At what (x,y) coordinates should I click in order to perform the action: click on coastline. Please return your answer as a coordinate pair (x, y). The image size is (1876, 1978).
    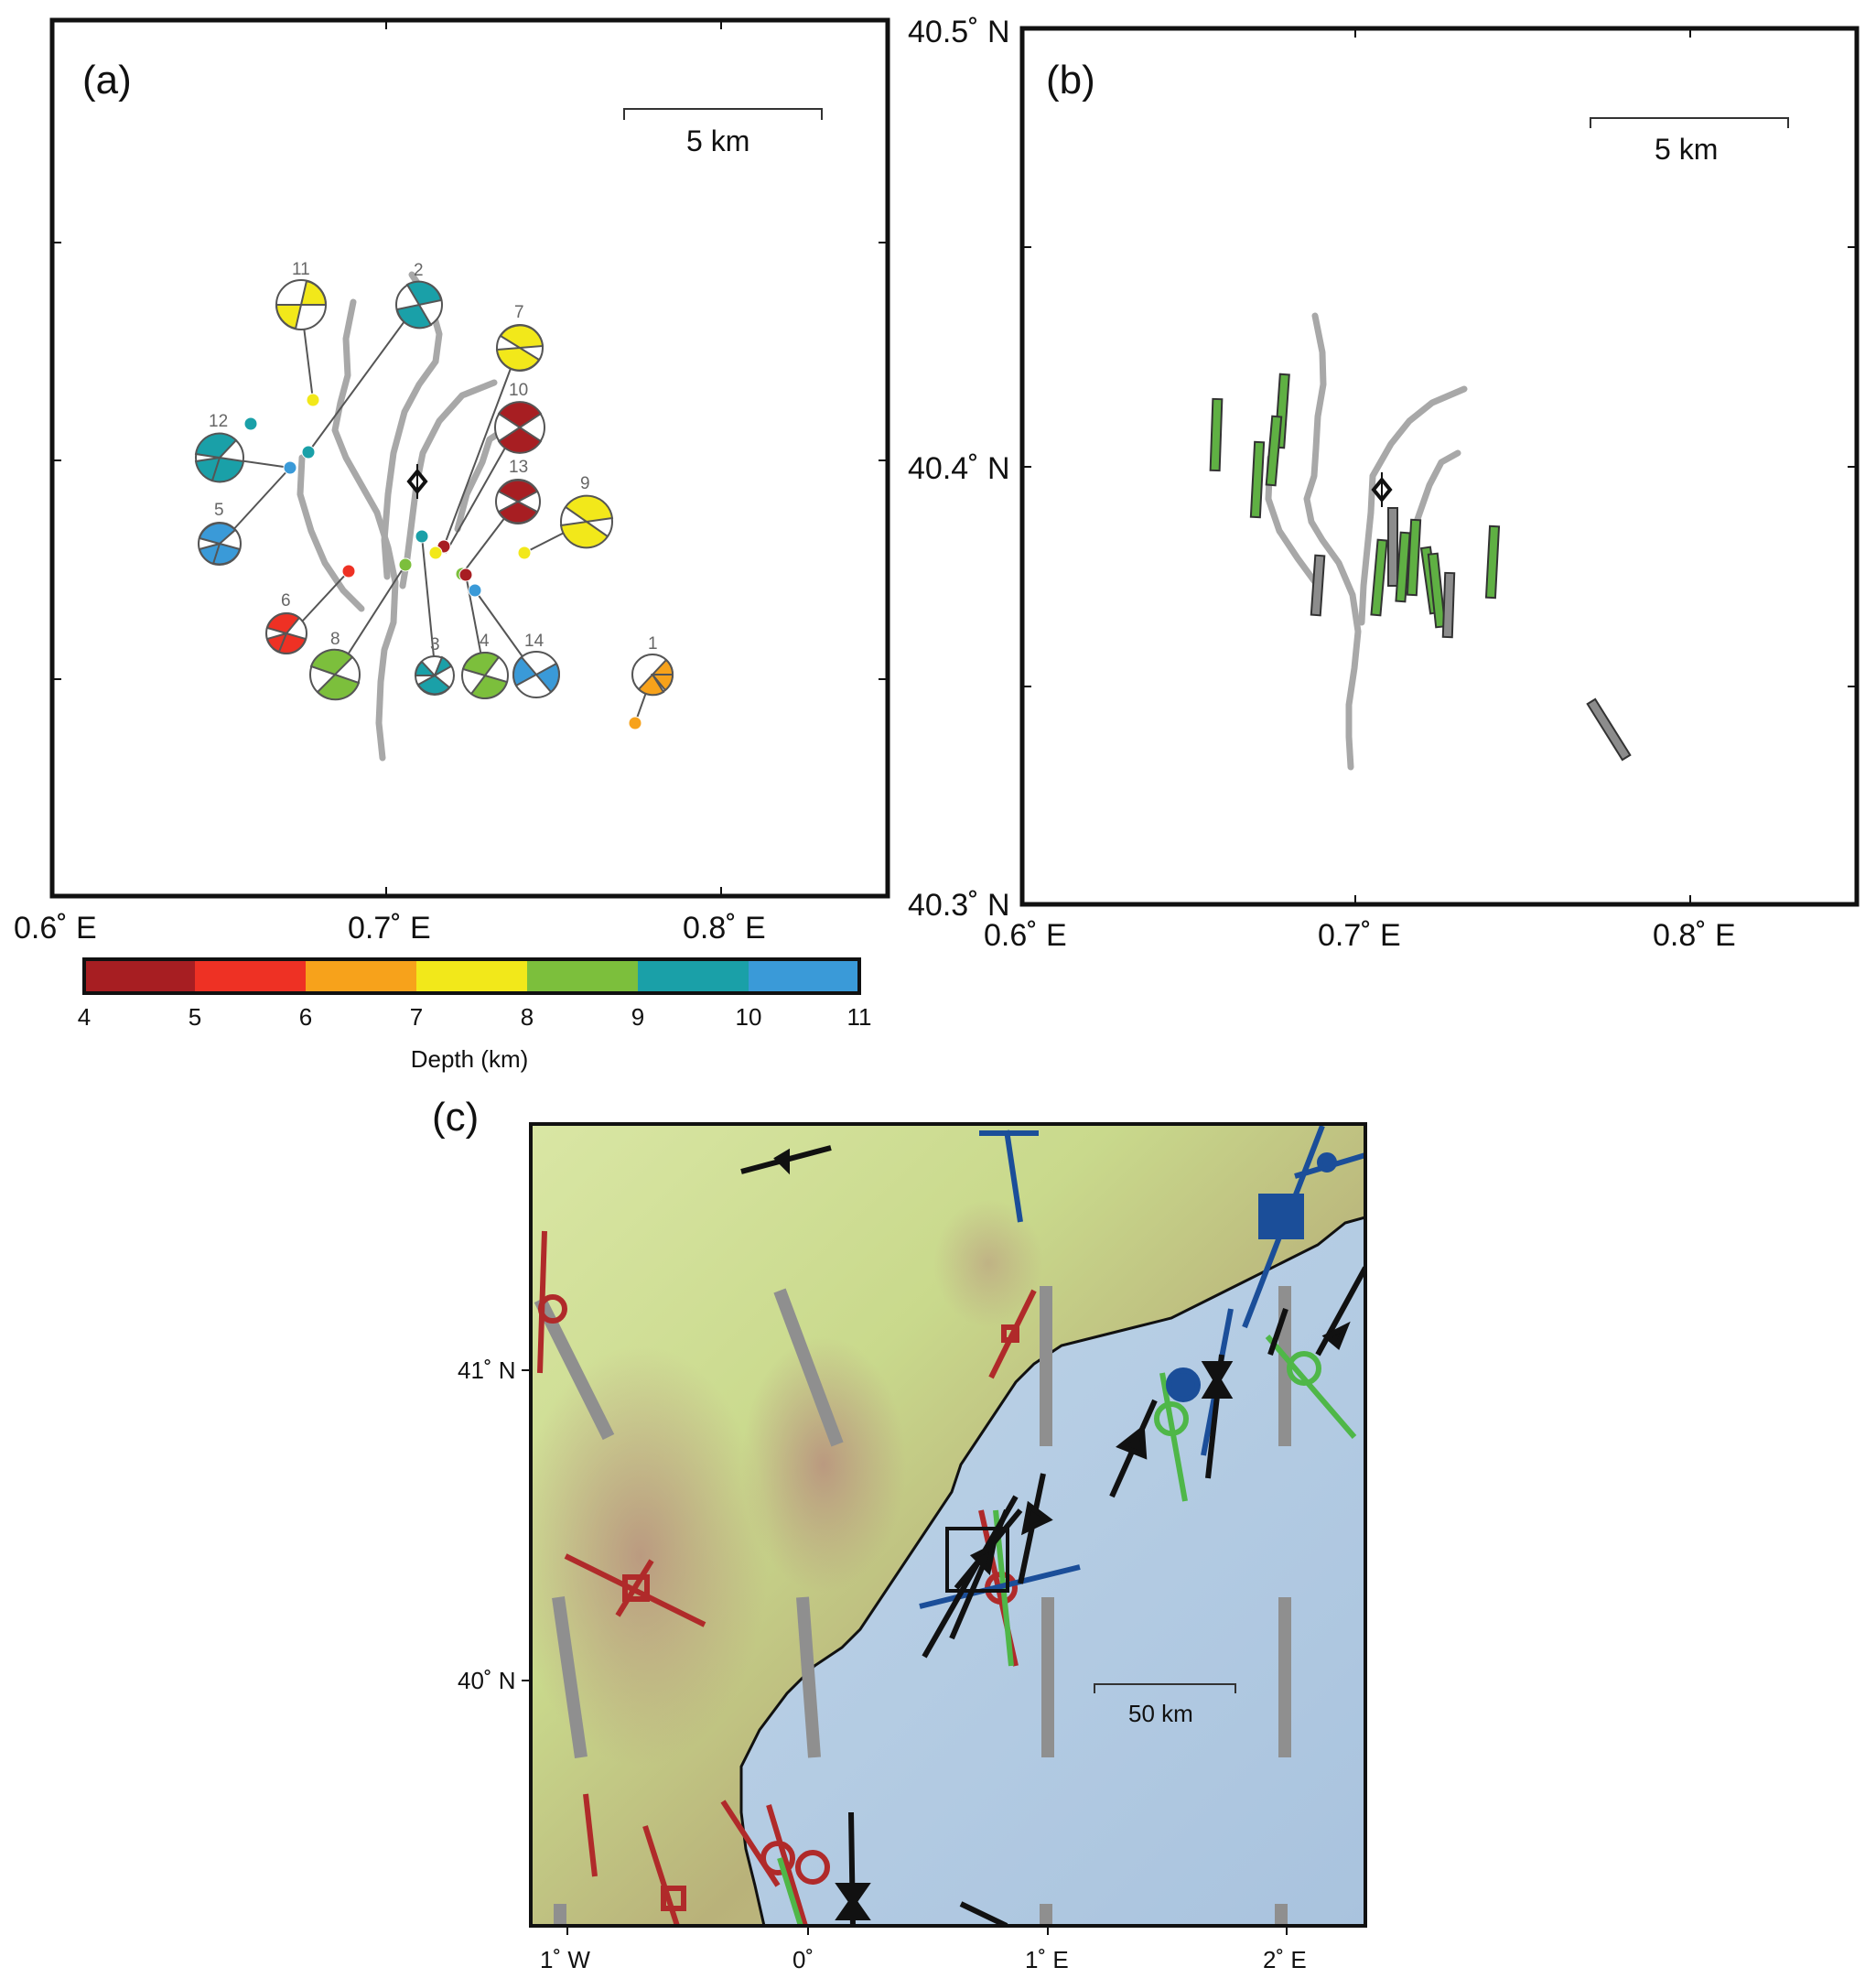
    Looking at the image, I should click on (1052, 1571).